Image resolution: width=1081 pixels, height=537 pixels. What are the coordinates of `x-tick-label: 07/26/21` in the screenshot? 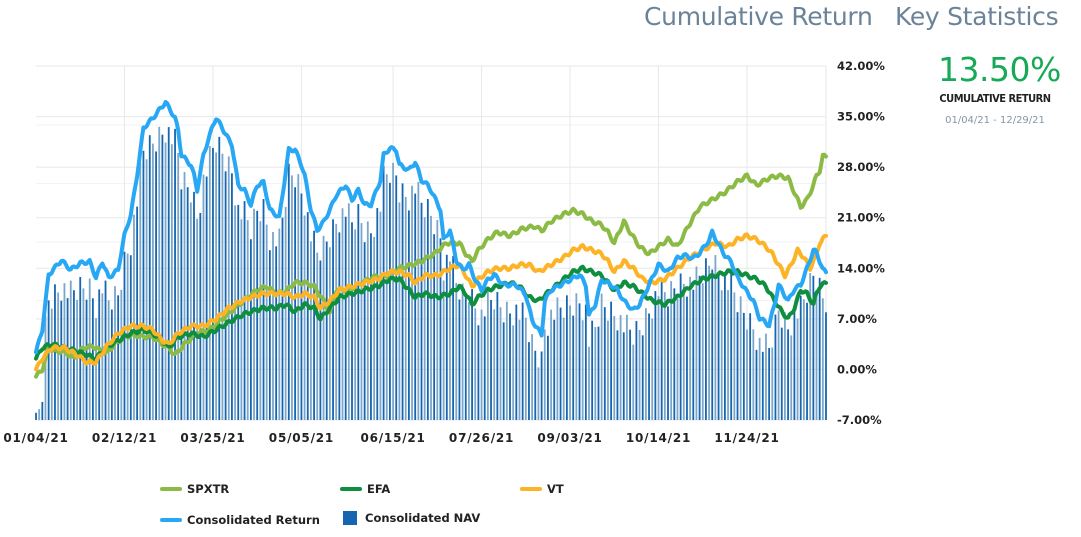 It's located at (481, 438).